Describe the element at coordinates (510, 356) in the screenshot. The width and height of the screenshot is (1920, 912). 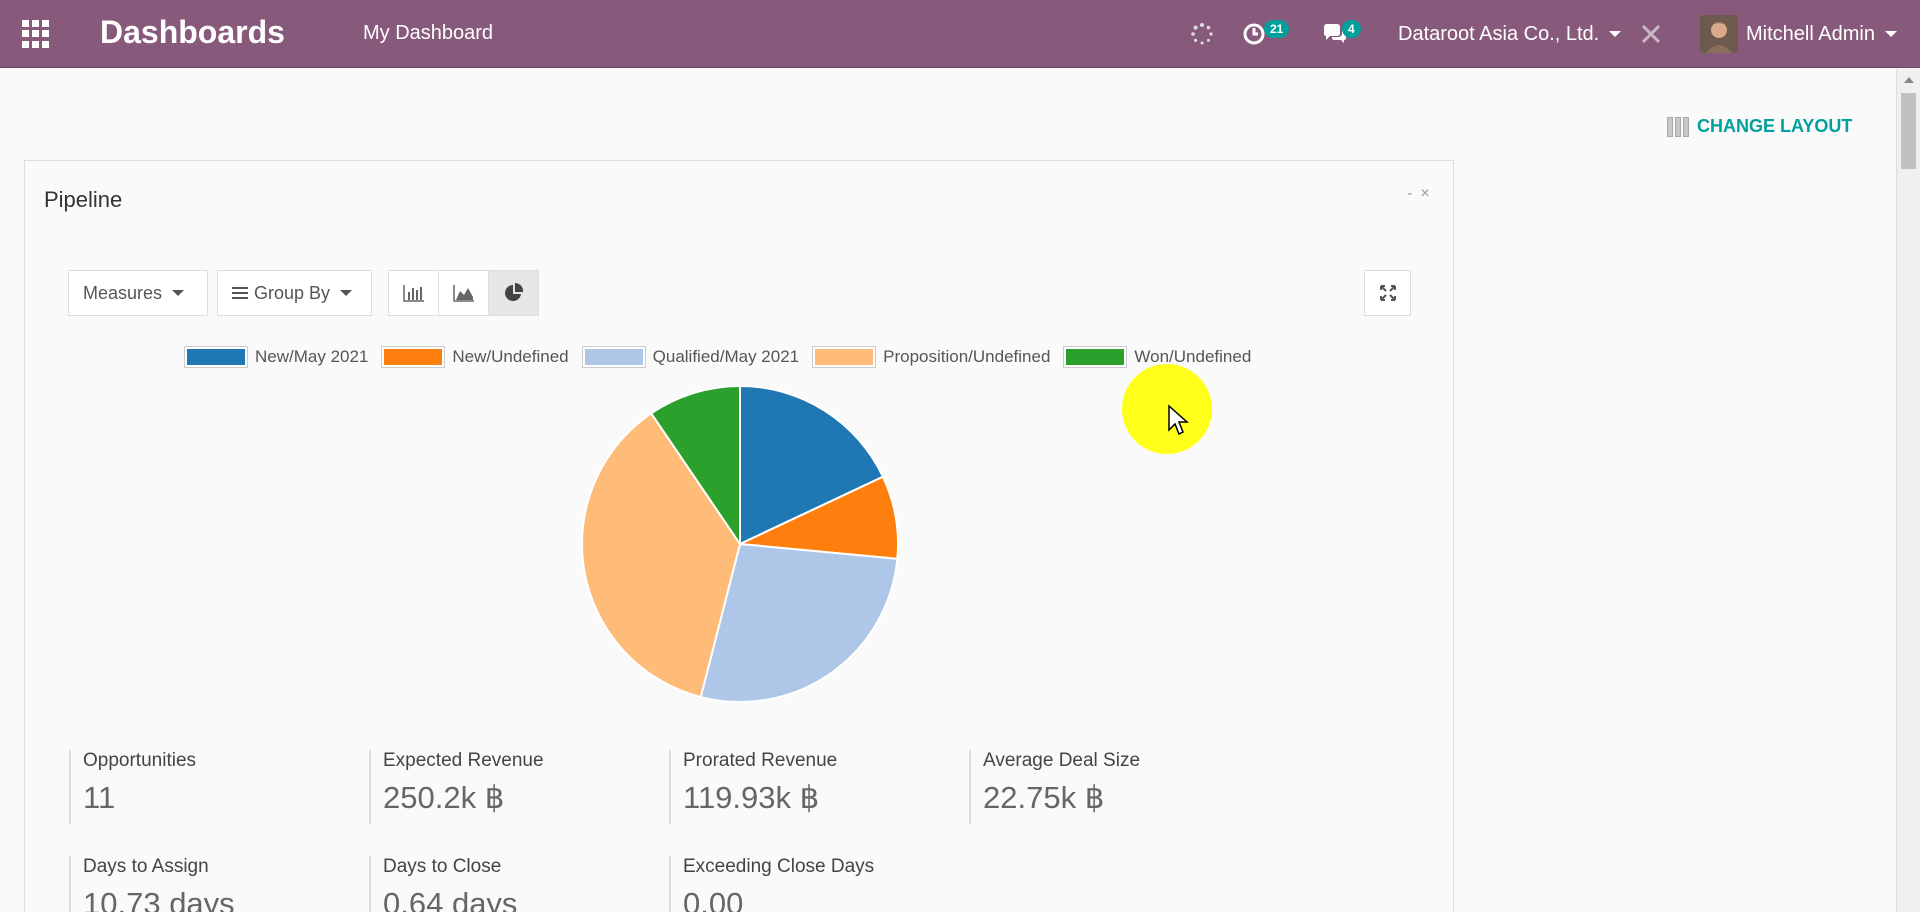
I see `legend-label: New/Undefined` at that location.